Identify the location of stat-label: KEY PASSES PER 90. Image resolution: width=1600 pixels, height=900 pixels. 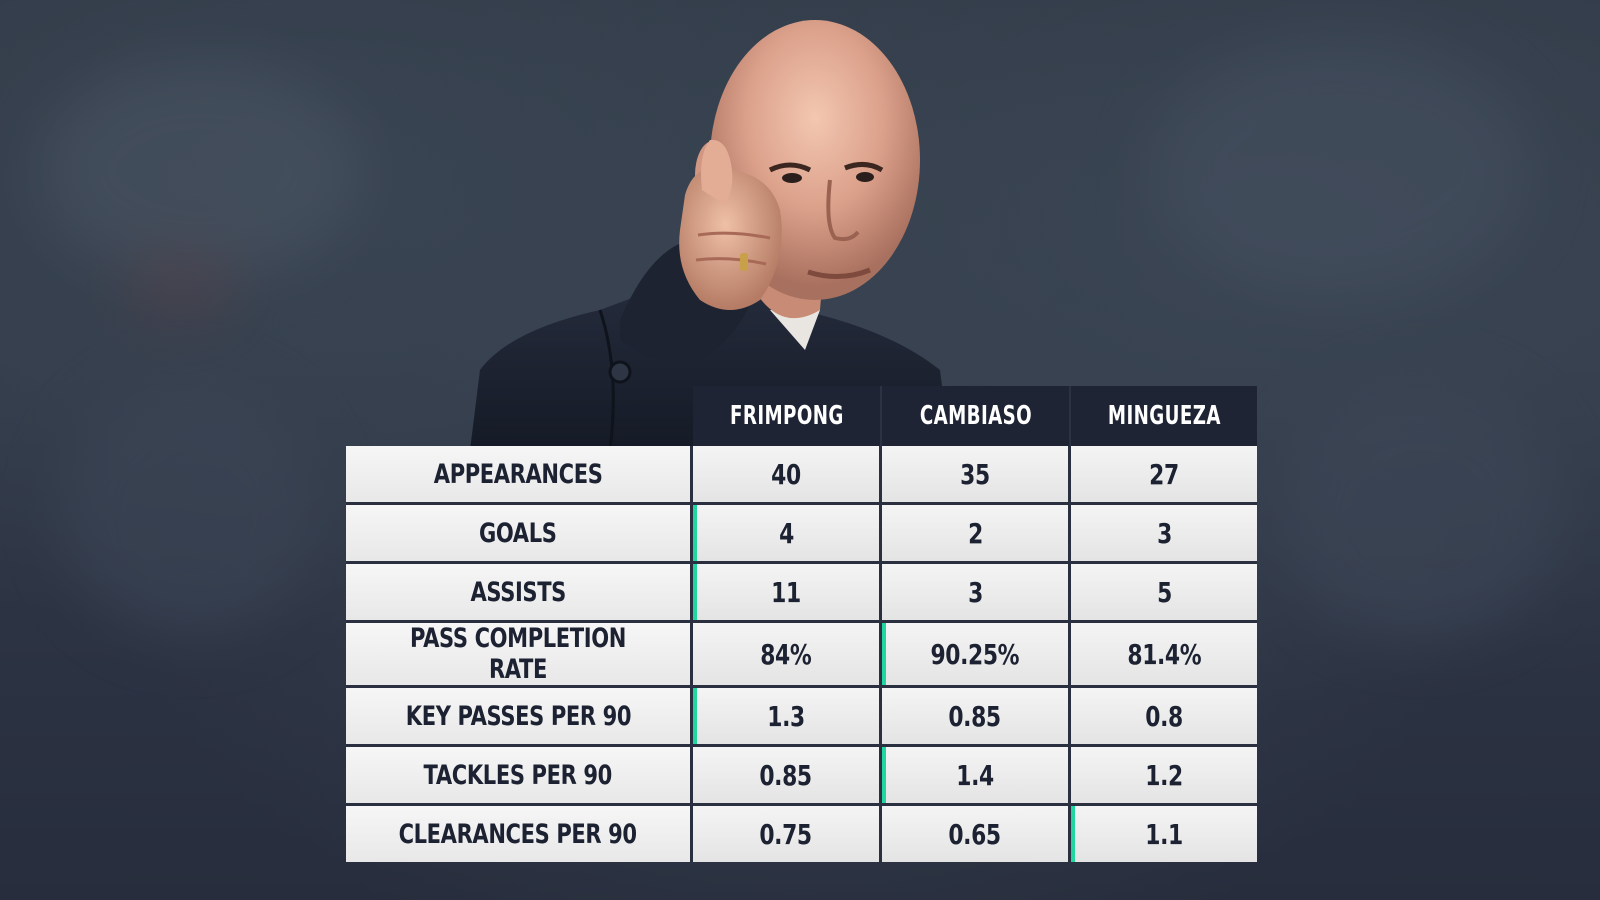
(519, 717).